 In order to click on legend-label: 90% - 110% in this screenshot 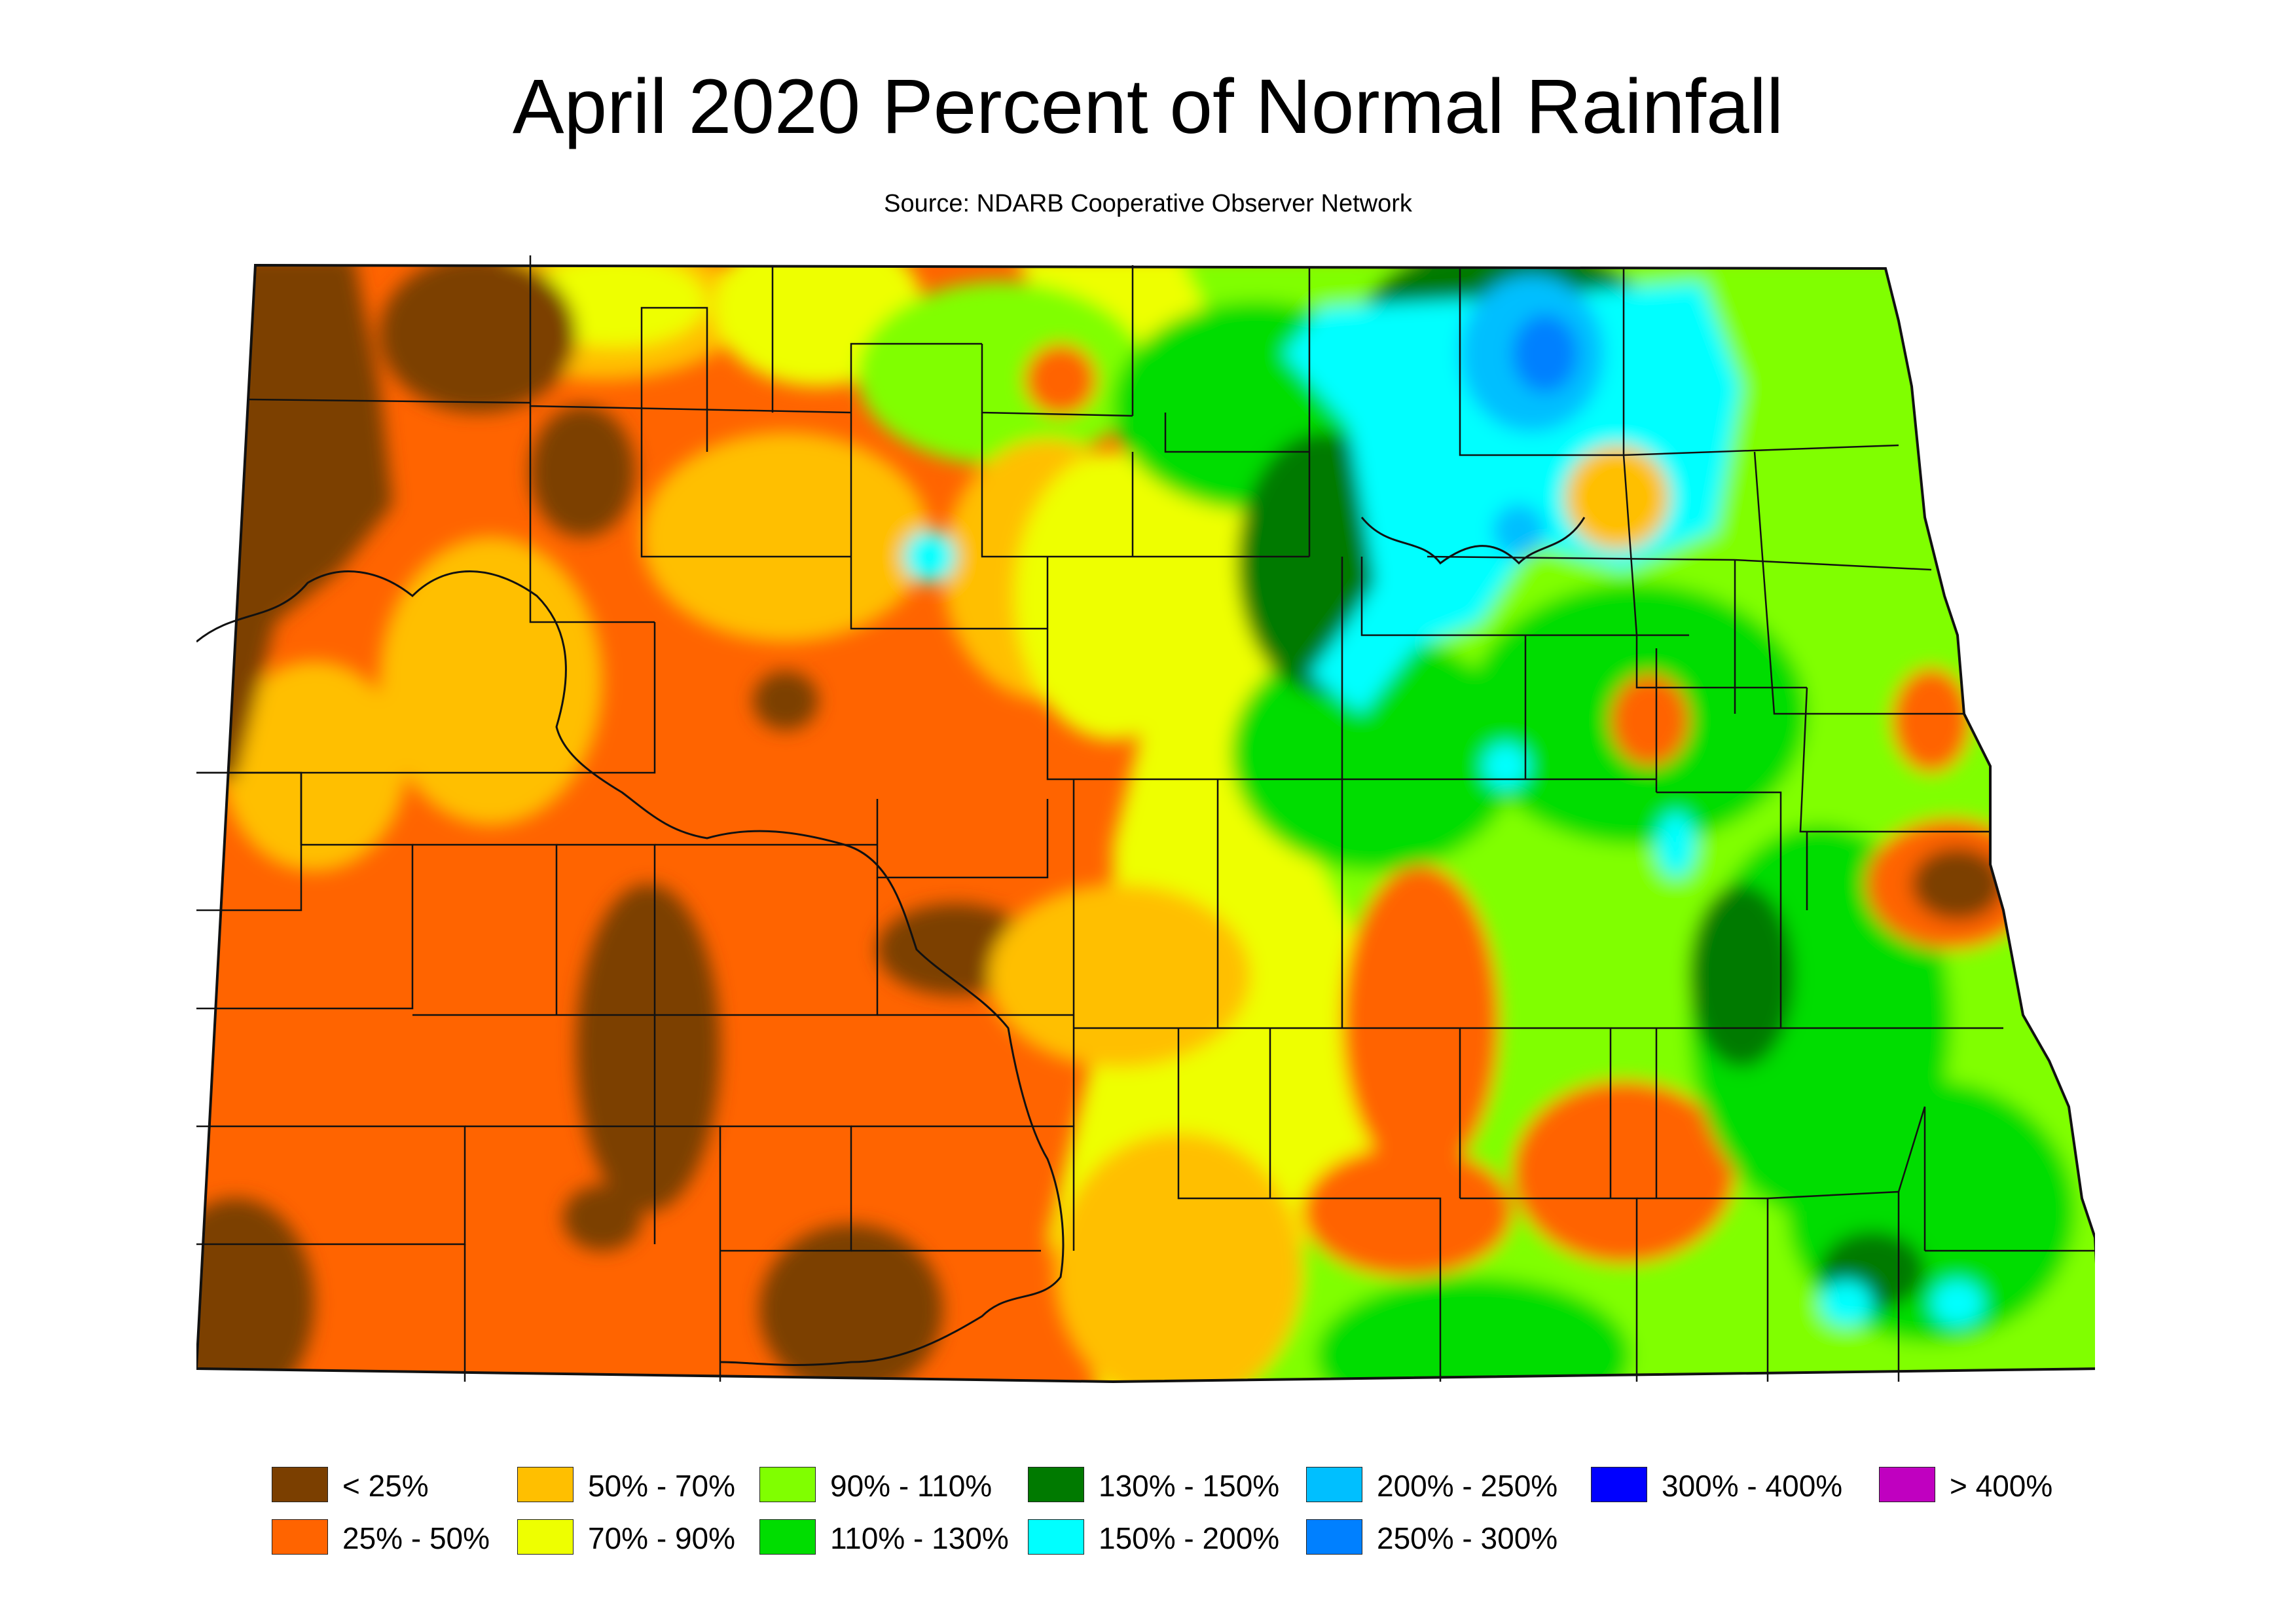, I will do `click(911, 1486)`.